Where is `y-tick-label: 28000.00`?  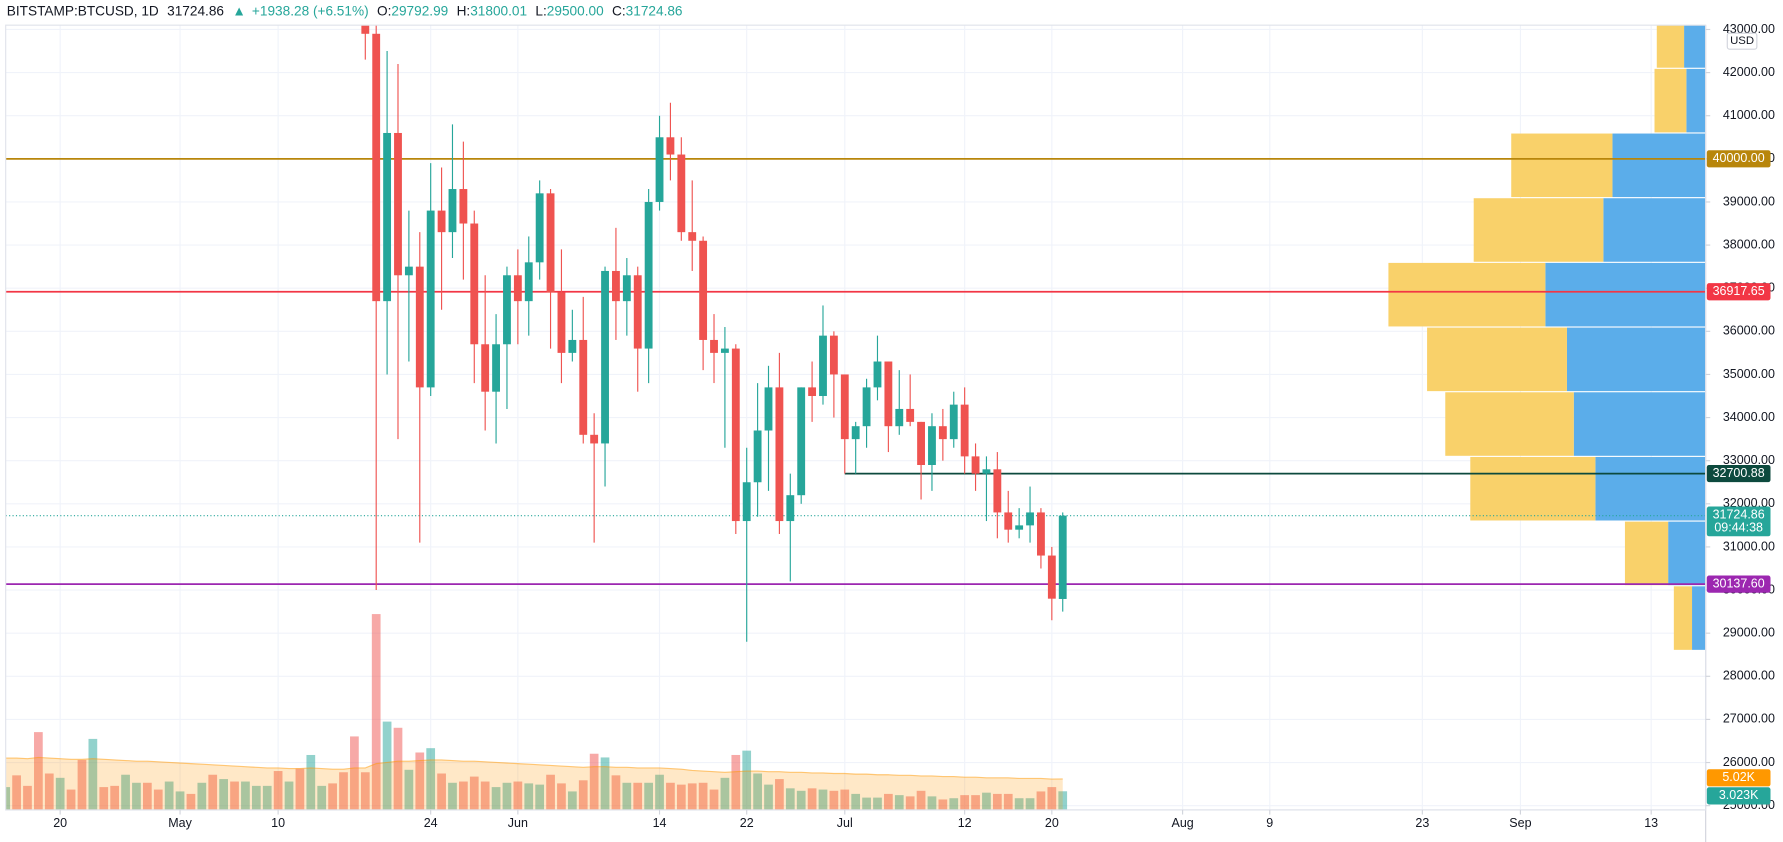 y-tick-label: 28000.00 is located at coordinates (1749, 676).